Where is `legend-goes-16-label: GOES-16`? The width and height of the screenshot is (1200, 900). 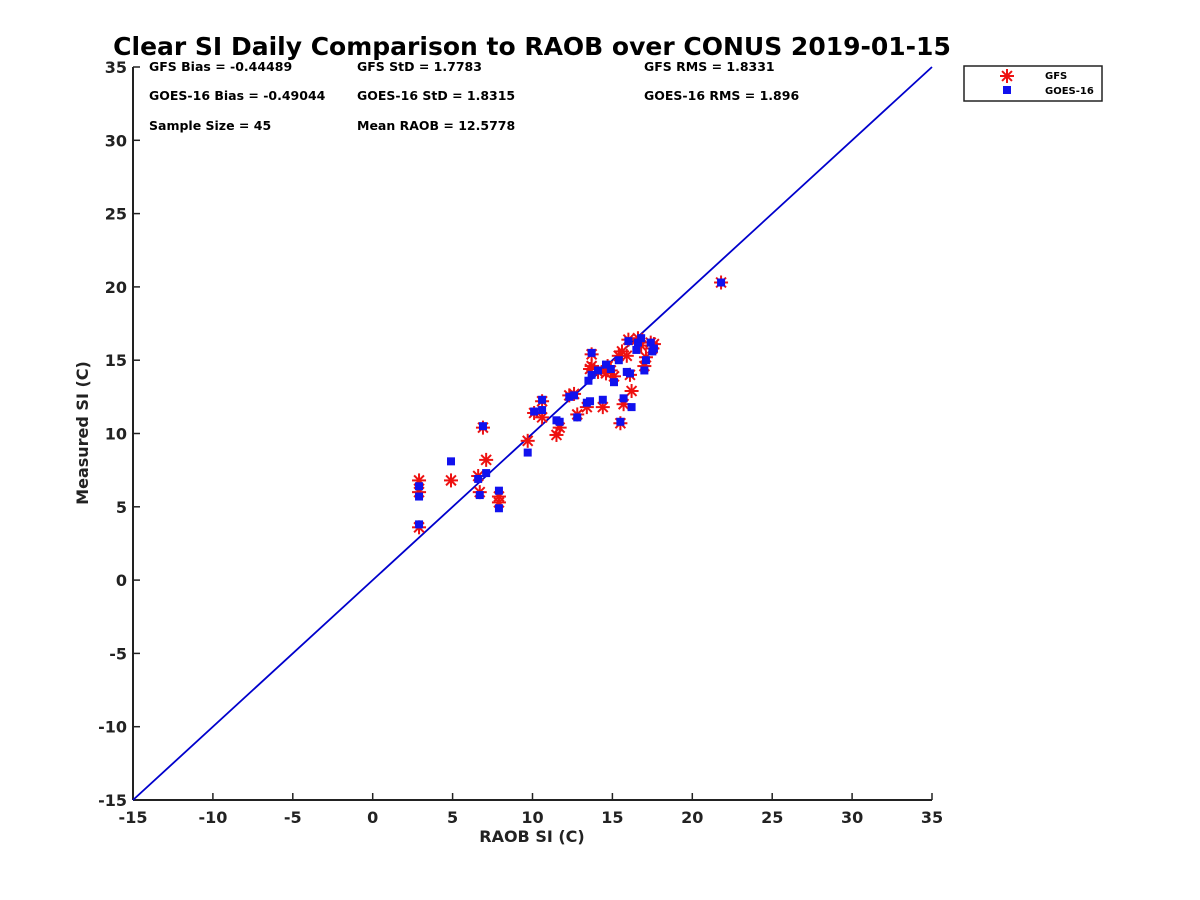 legend-goes-16-label: GOES-16 is located at coordinates (1069, 91).